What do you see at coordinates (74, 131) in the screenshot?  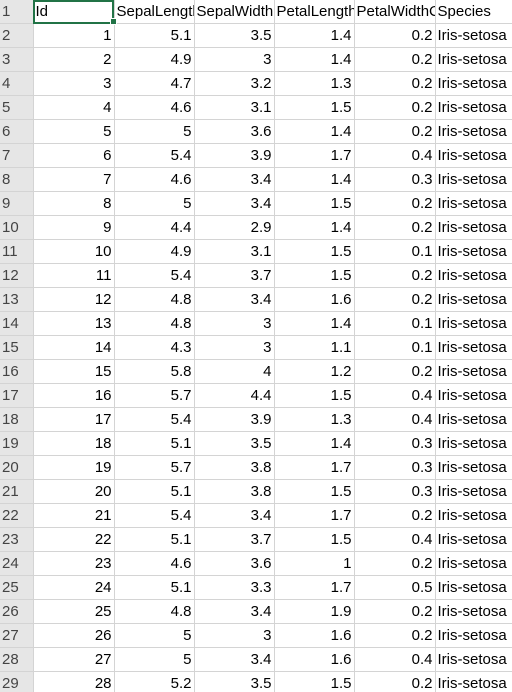 I see `cell-id: 5` at bounding box center [74, 131].